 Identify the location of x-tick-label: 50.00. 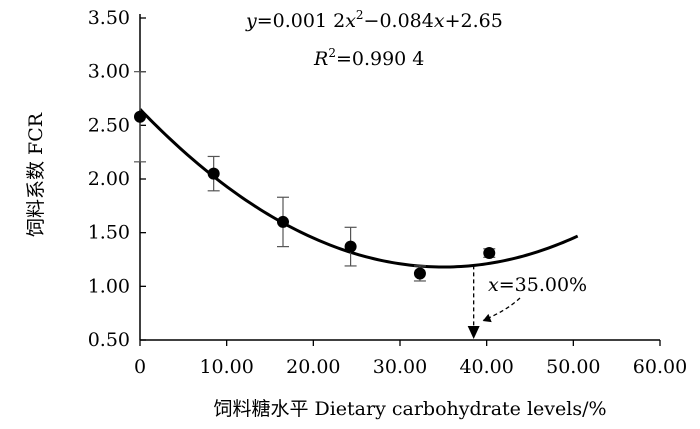
(573, 367).